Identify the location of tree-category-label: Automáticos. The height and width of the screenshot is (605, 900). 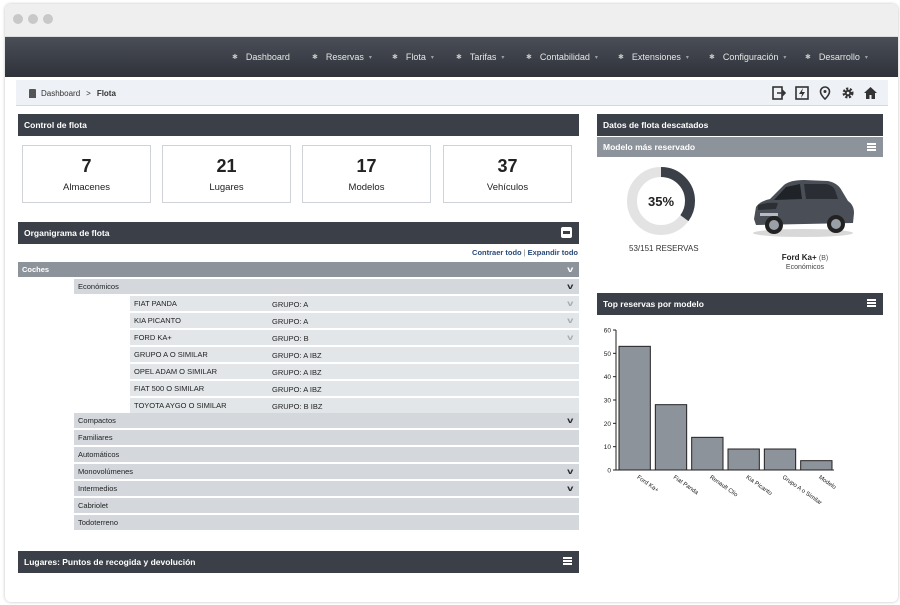
(99, 454).